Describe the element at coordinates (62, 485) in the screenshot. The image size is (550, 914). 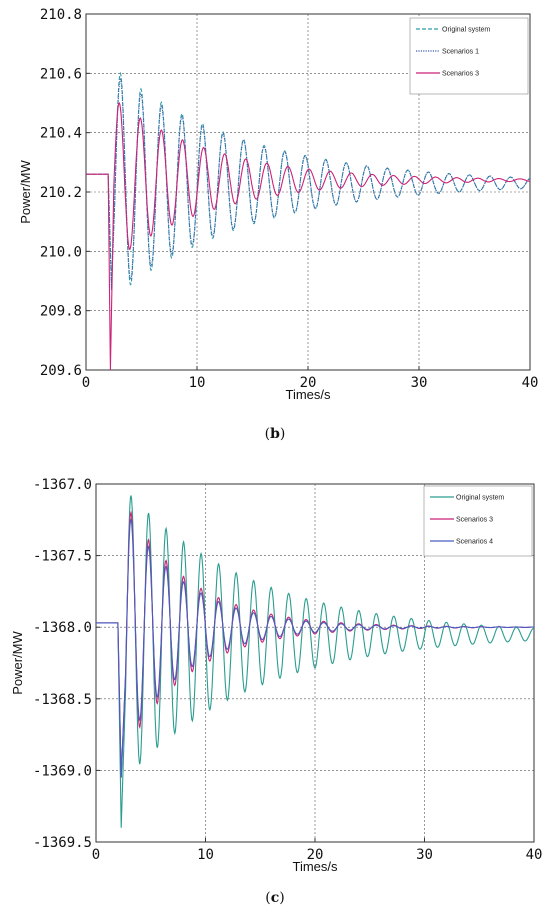
I see `y-tick-label: -1367.0` at that location.